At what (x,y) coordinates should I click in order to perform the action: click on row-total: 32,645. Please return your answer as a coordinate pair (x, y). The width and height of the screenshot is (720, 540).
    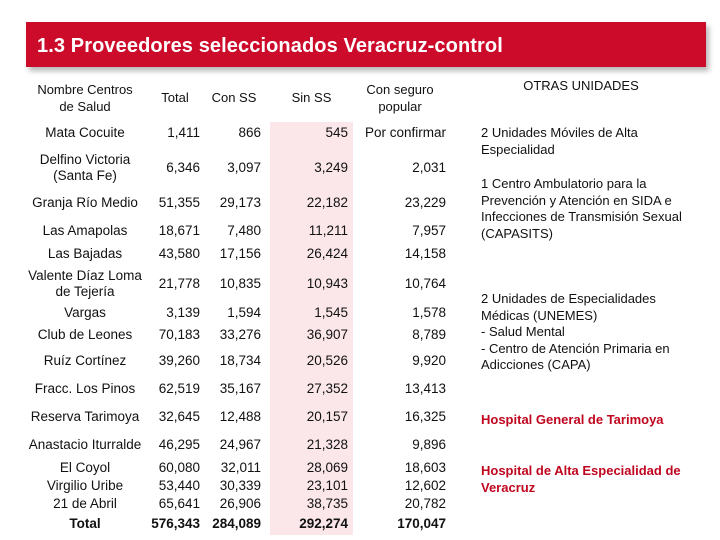
    Looking at the image, I should click on (179, 416).